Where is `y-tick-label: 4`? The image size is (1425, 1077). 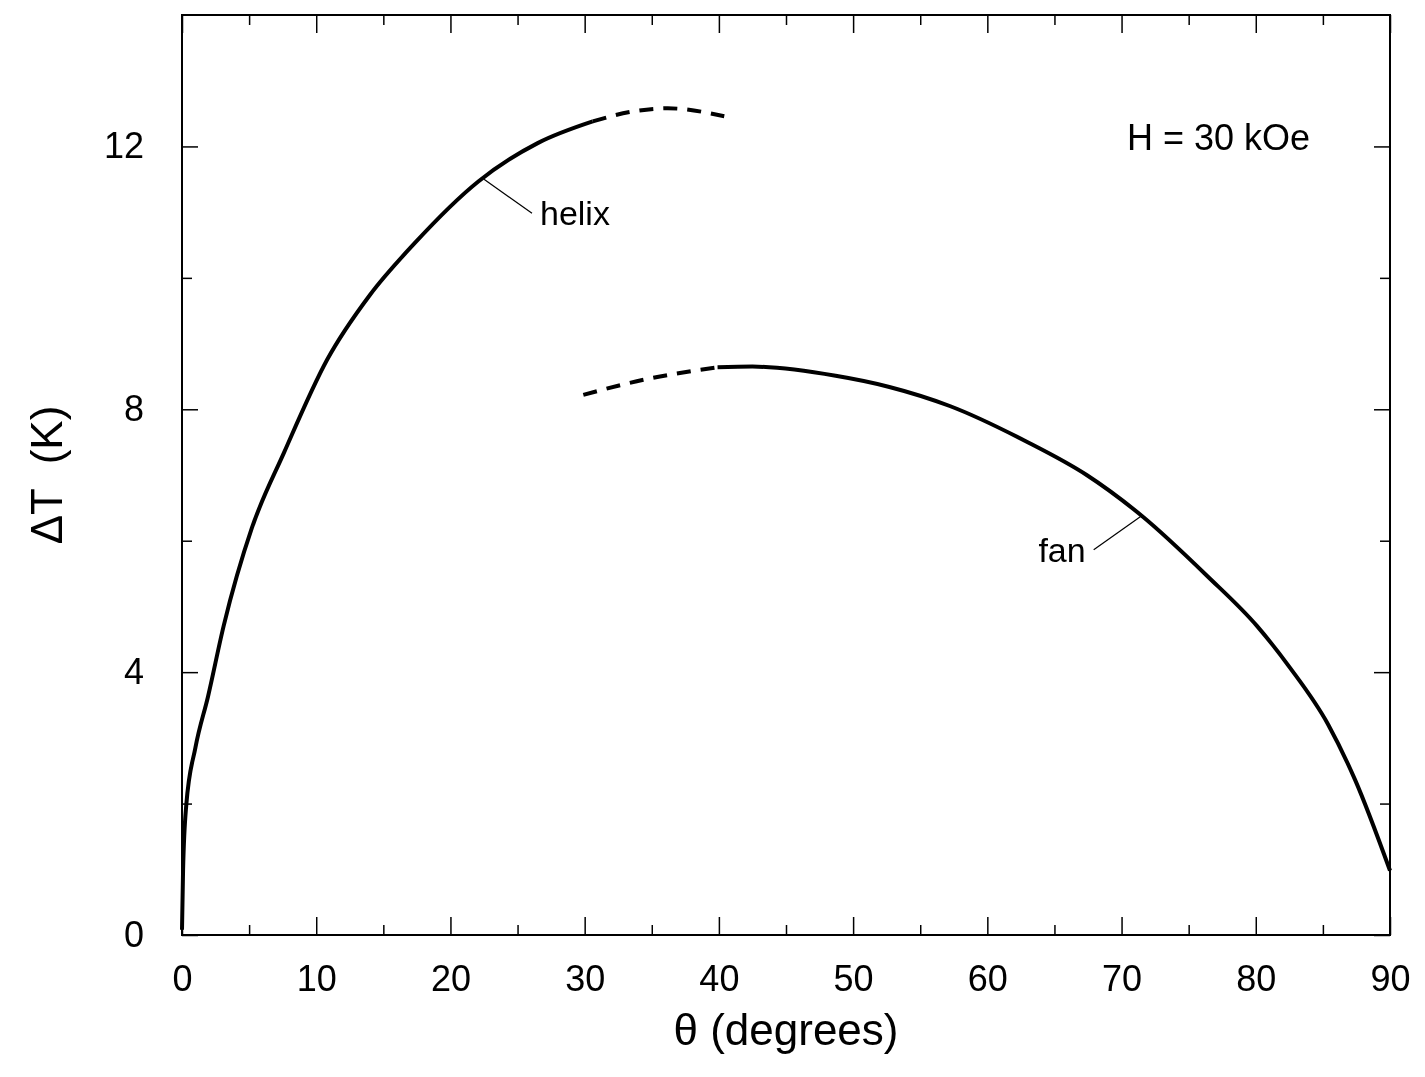 y-tick-label: 4 is located at coordinates (133, 672).